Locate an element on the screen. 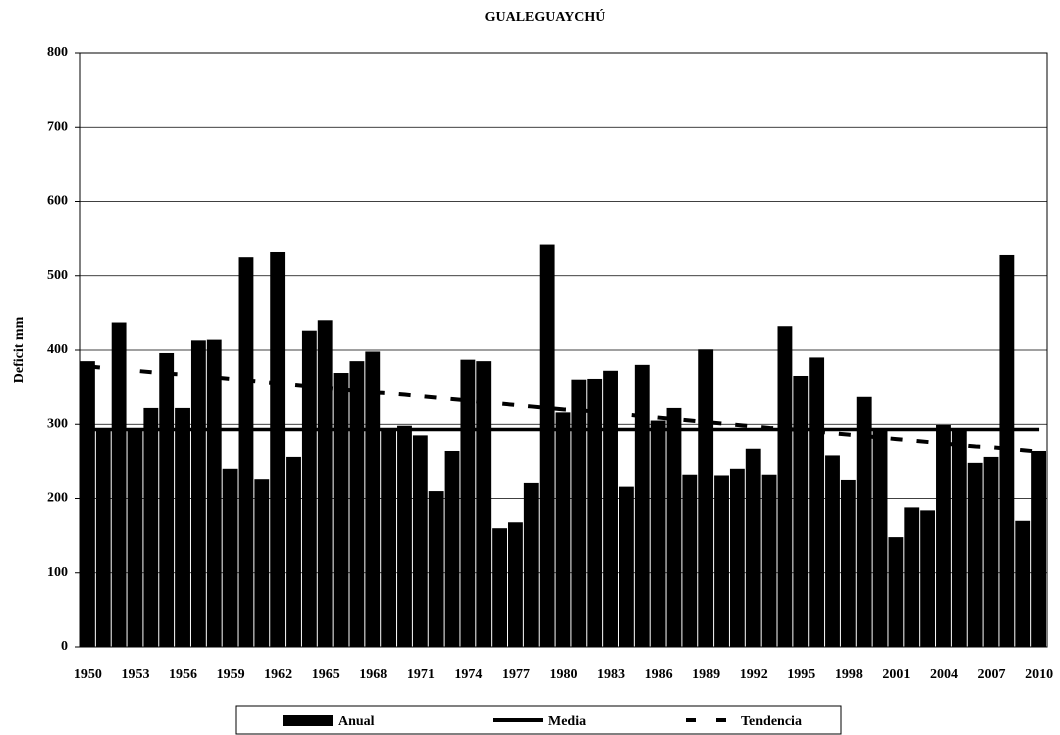  x-tick-label: 1965 is located at coordinates (326, 674).